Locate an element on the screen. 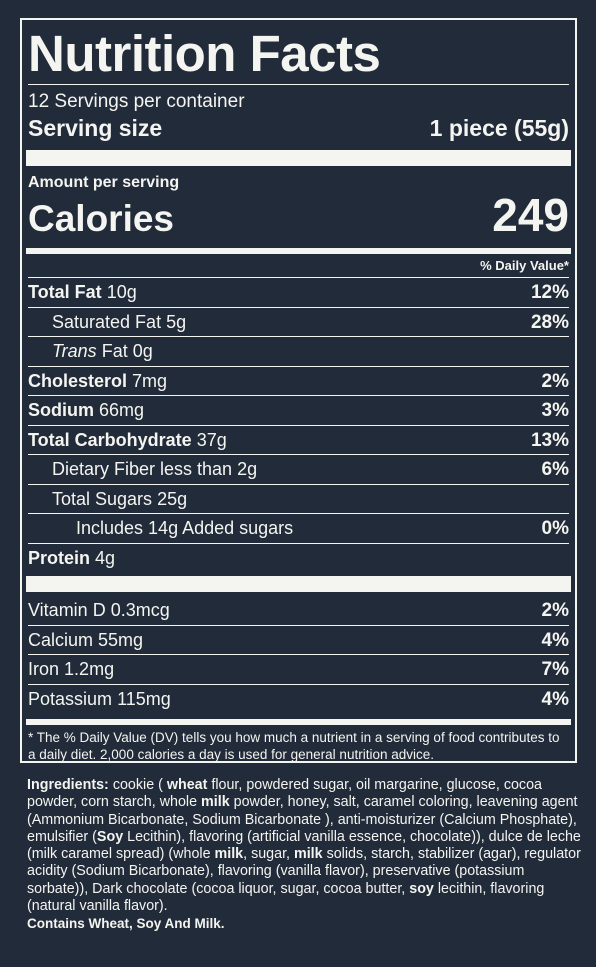  vitamin-amount: 55mg is located at coordinates (121, 639).